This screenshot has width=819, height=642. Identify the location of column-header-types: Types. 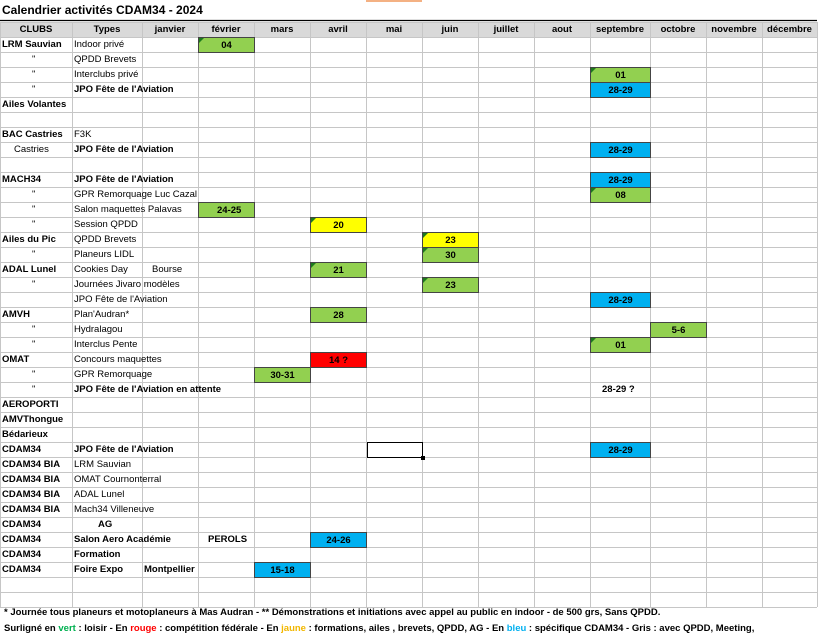
(107, 29).